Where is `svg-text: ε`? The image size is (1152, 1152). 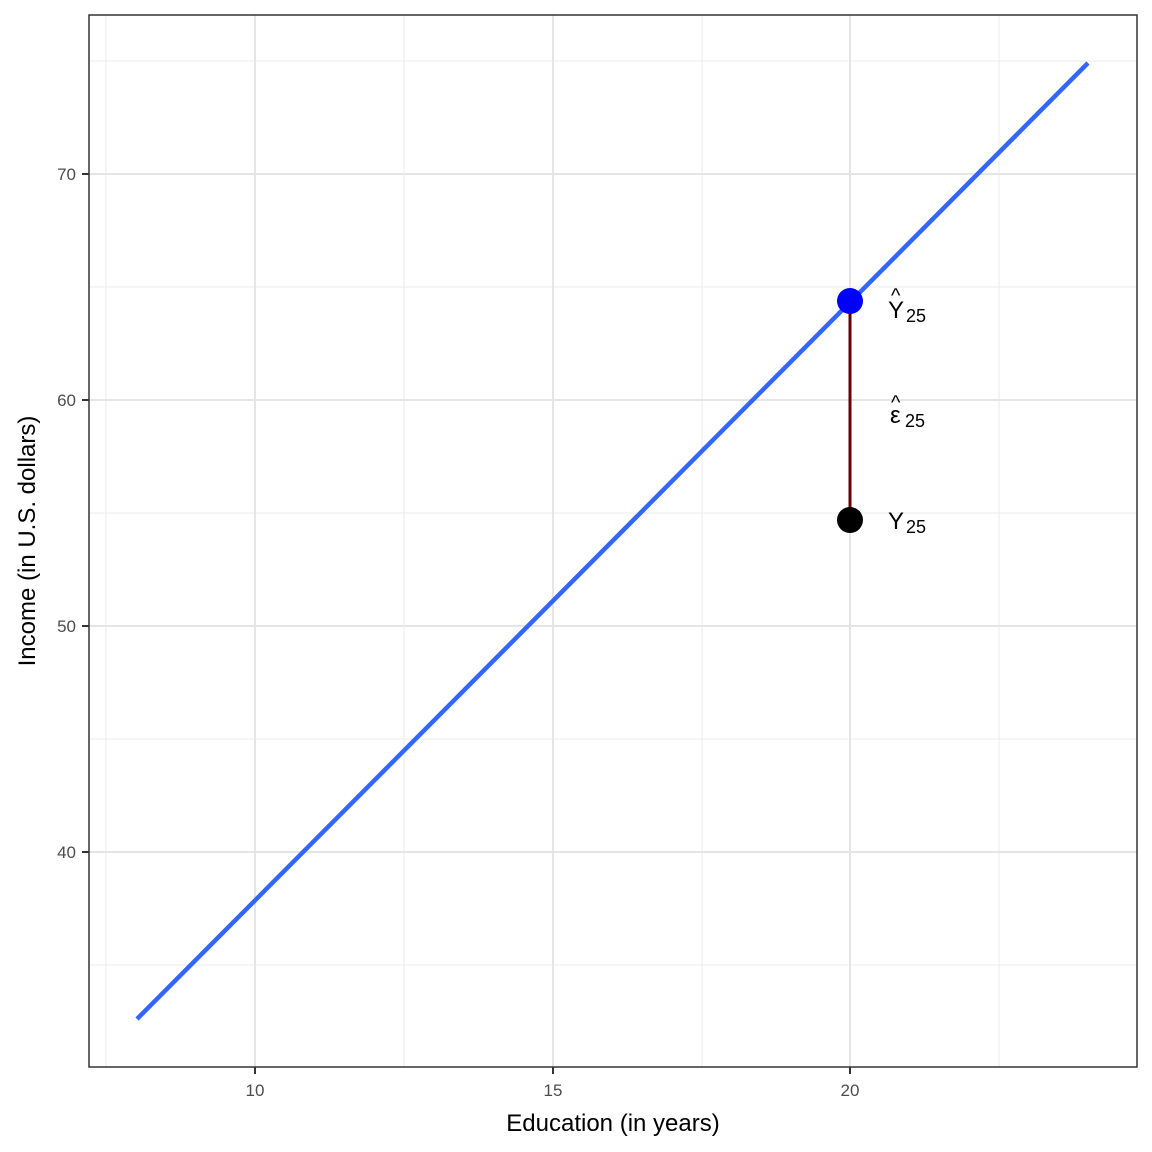 svg-text: ε is located at coordinates (895, 415).